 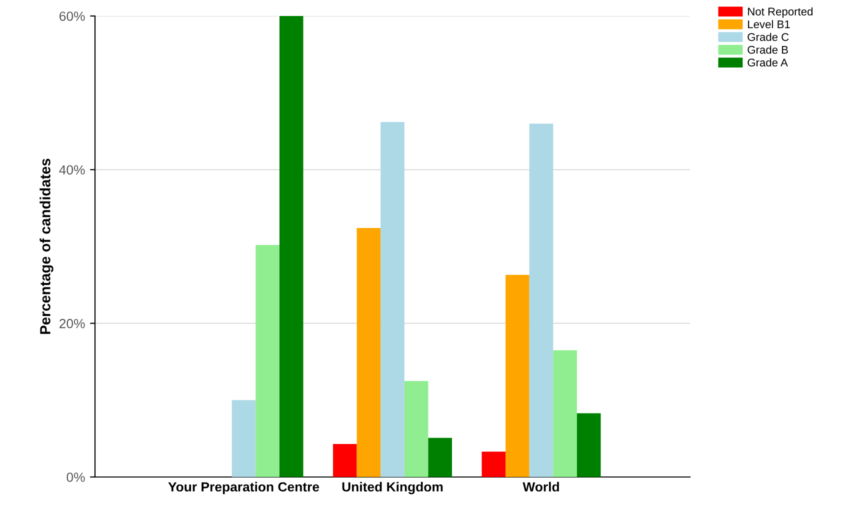 I want to click on y-axis-title: Percentage of candidates, so click(x=47, y=246).